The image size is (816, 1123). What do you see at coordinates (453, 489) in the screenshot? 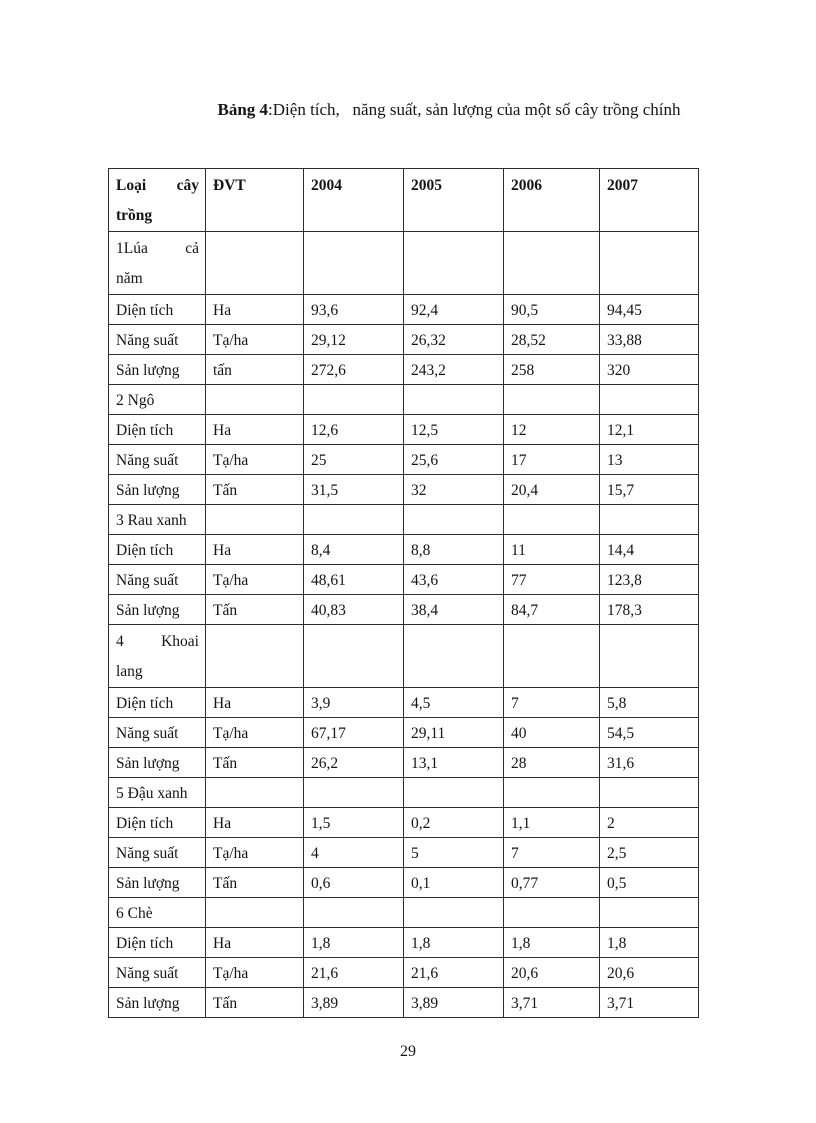
I see `value-2005: 32` at bounding box center [453, 489].